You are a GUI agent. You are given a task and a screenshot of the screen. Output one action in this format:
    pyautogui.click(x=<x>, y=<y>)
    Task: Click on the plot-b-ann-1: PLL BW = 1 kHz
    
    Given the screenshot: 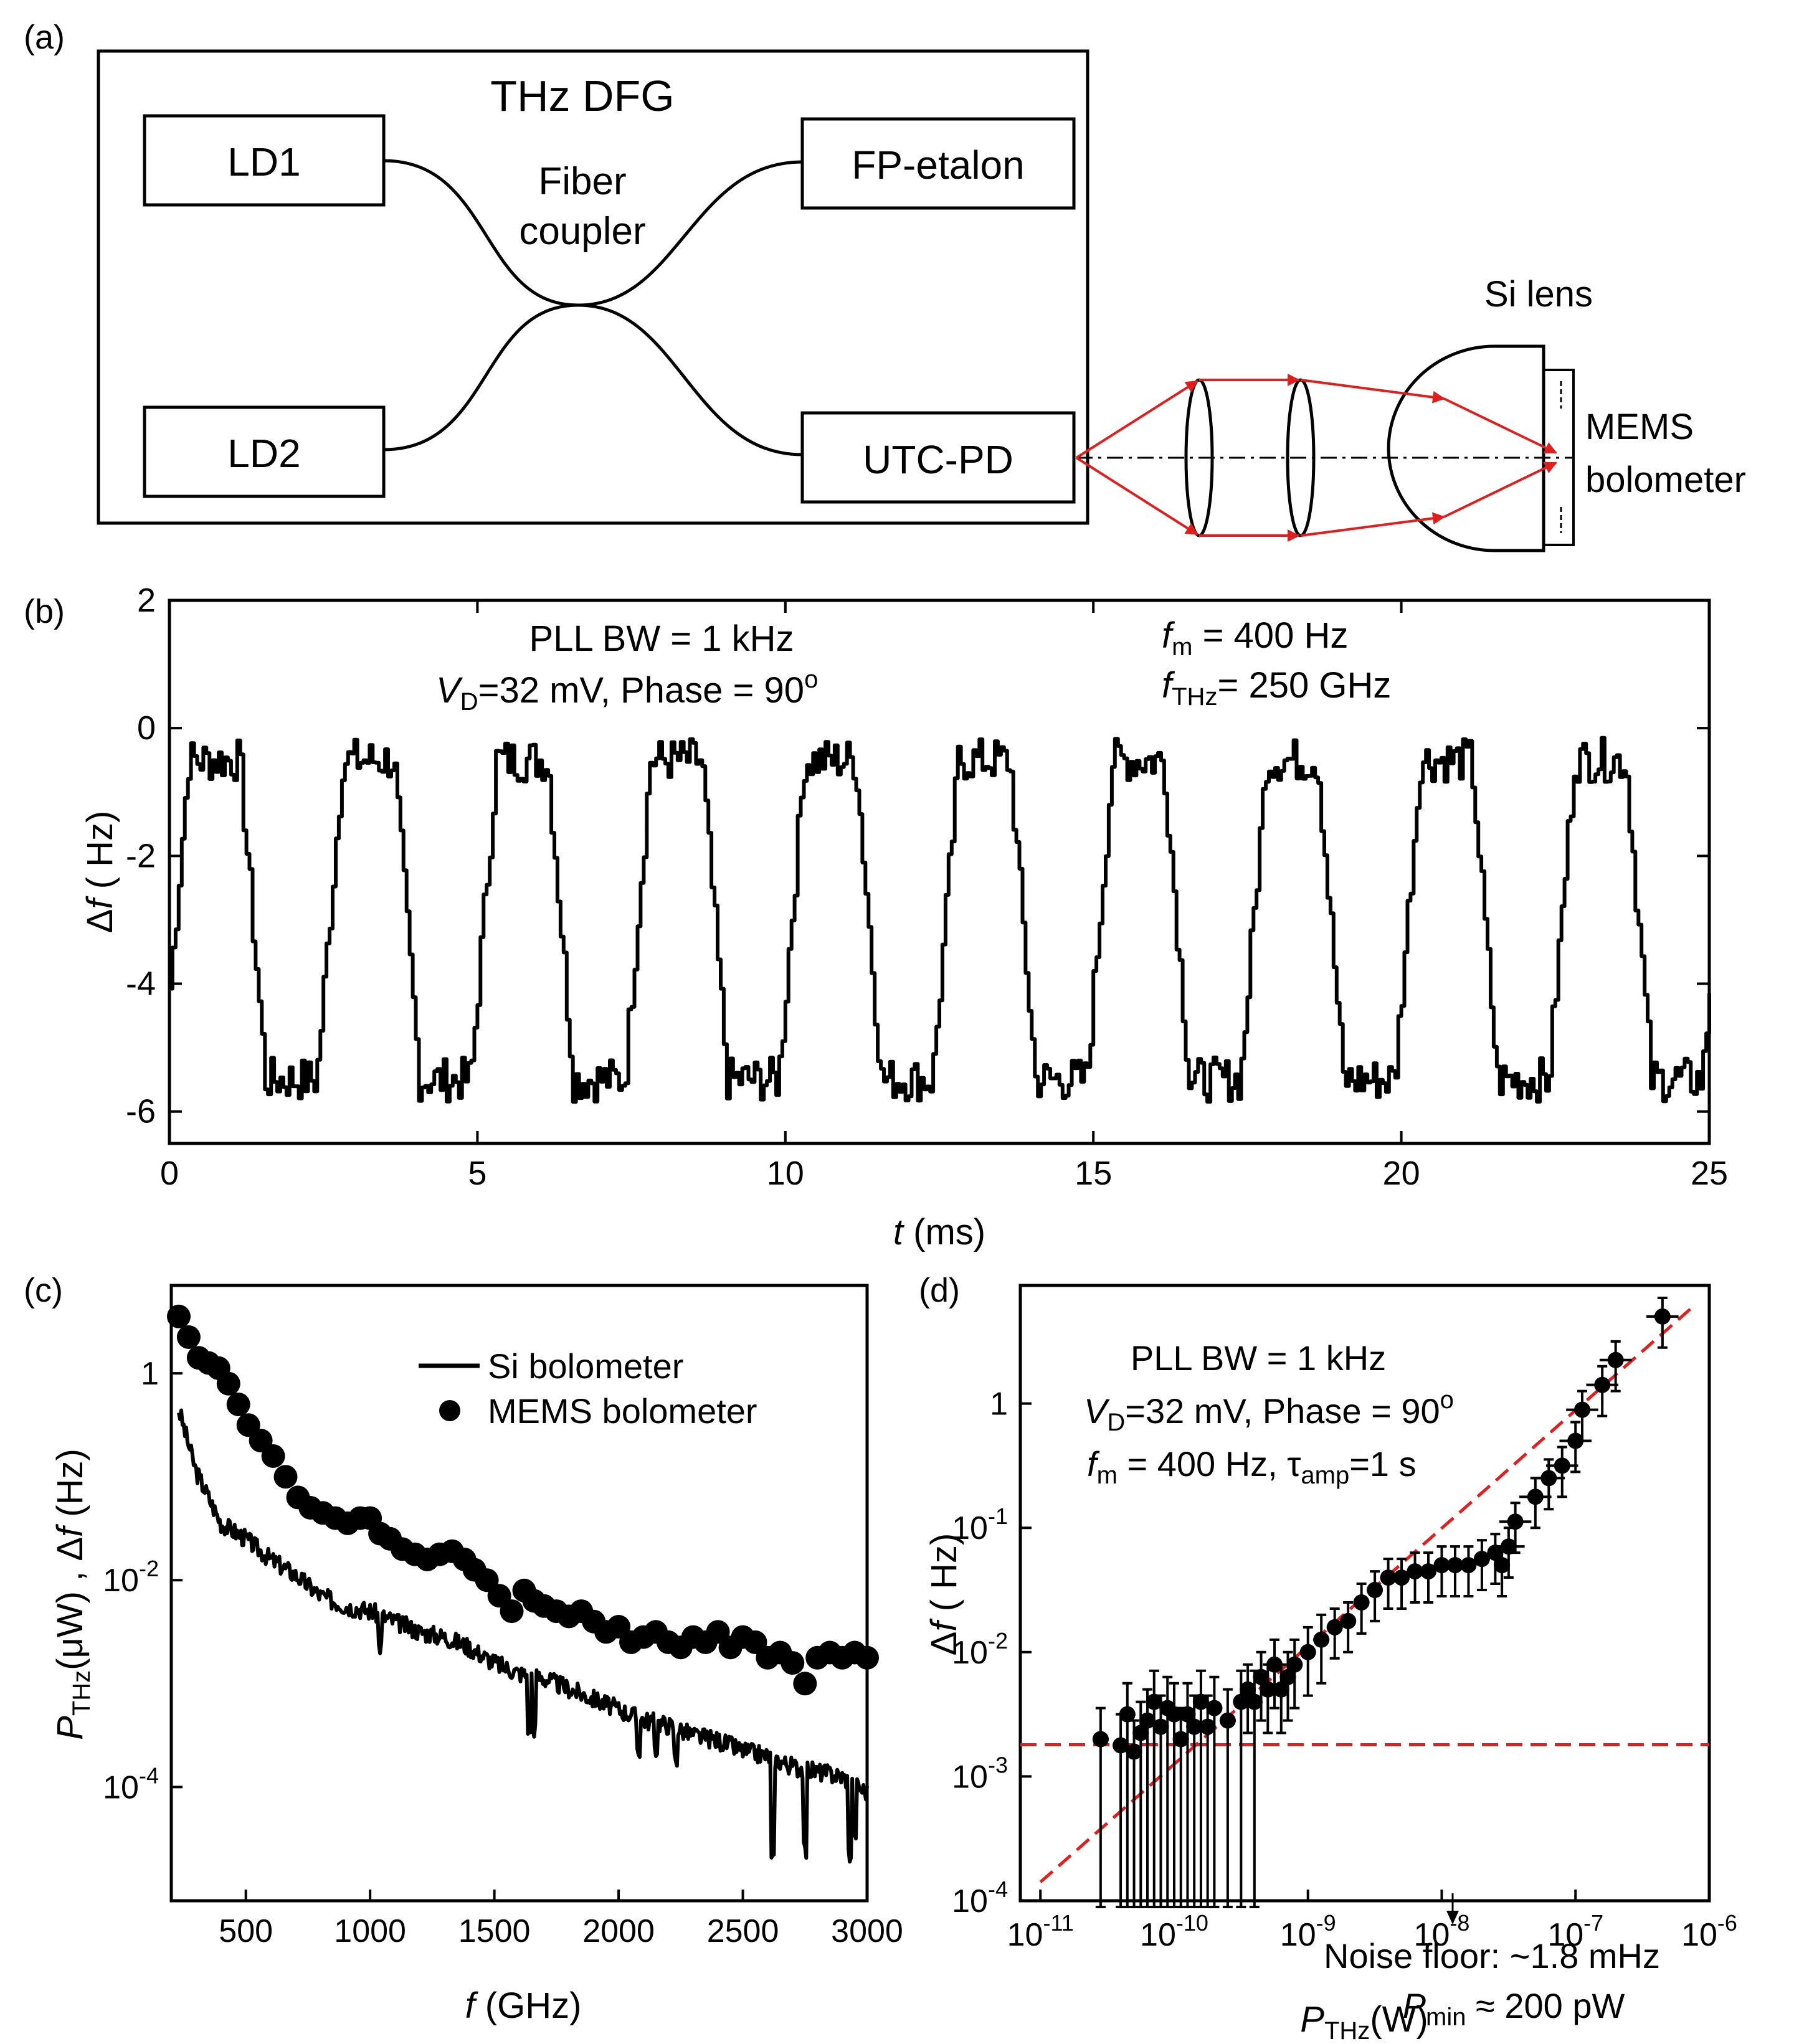 What is the action you would take?
    pyautogui.click(x=662, y=639)
    